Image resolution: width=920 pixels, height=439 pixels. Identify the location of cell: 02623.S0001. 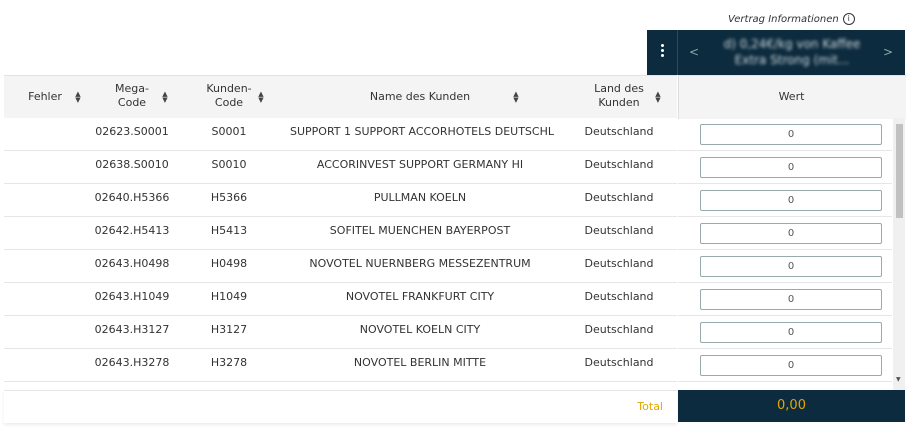
(132, 131).